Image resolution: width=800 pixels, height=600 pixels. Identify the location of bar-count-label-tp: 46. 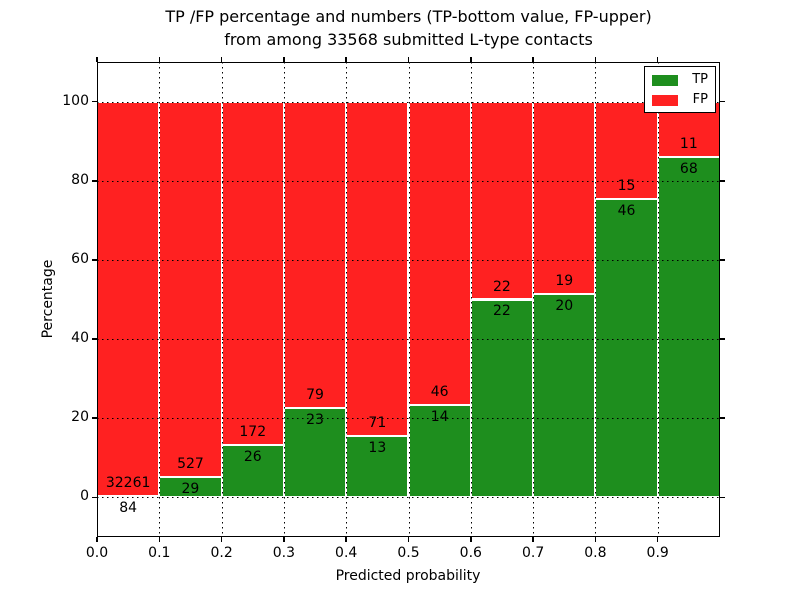
(626, 210).